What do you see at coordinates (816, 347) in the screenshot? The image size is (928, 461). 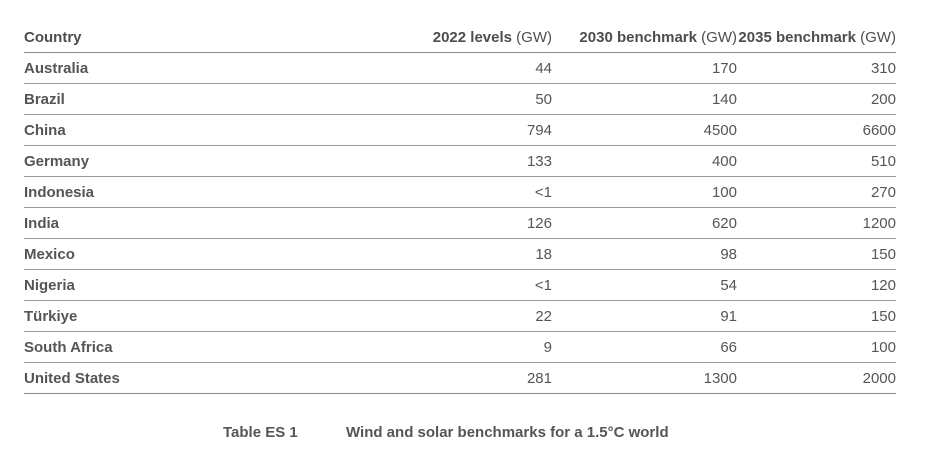 I see `value-2035-cell: 100` at bounding box center [816, 347].